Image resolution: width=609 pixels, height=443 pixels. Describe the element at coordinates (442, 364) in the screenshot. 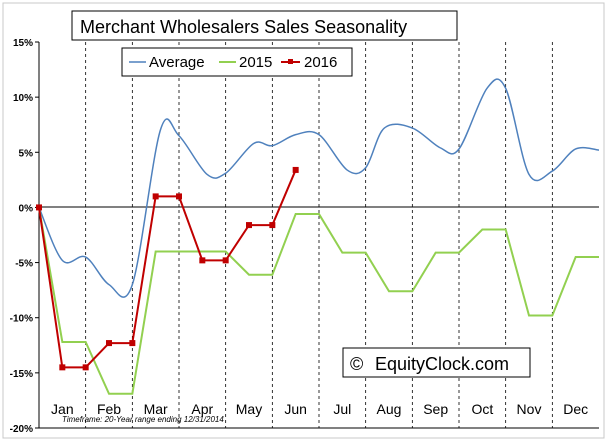

I see `watermark-label: EquityClock.com` at that location.